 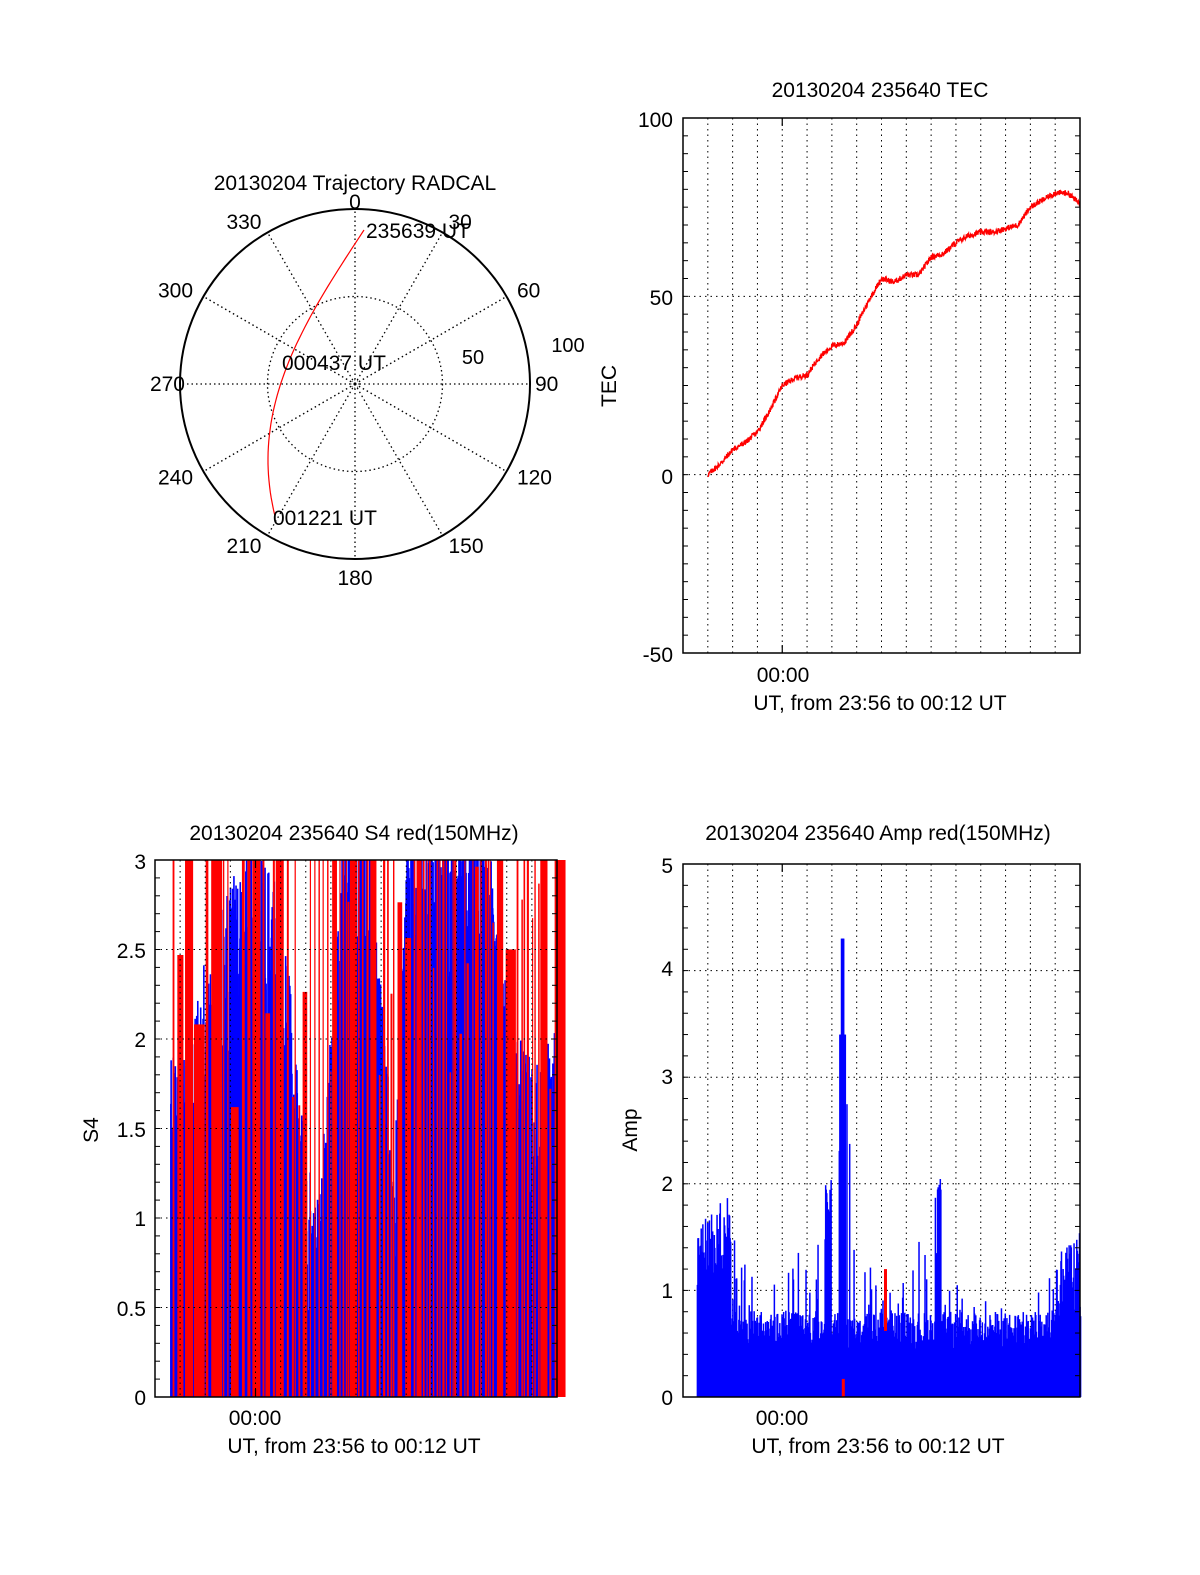 I want to click on polar-radial-label-50: 50, so click(x=473, y=358).